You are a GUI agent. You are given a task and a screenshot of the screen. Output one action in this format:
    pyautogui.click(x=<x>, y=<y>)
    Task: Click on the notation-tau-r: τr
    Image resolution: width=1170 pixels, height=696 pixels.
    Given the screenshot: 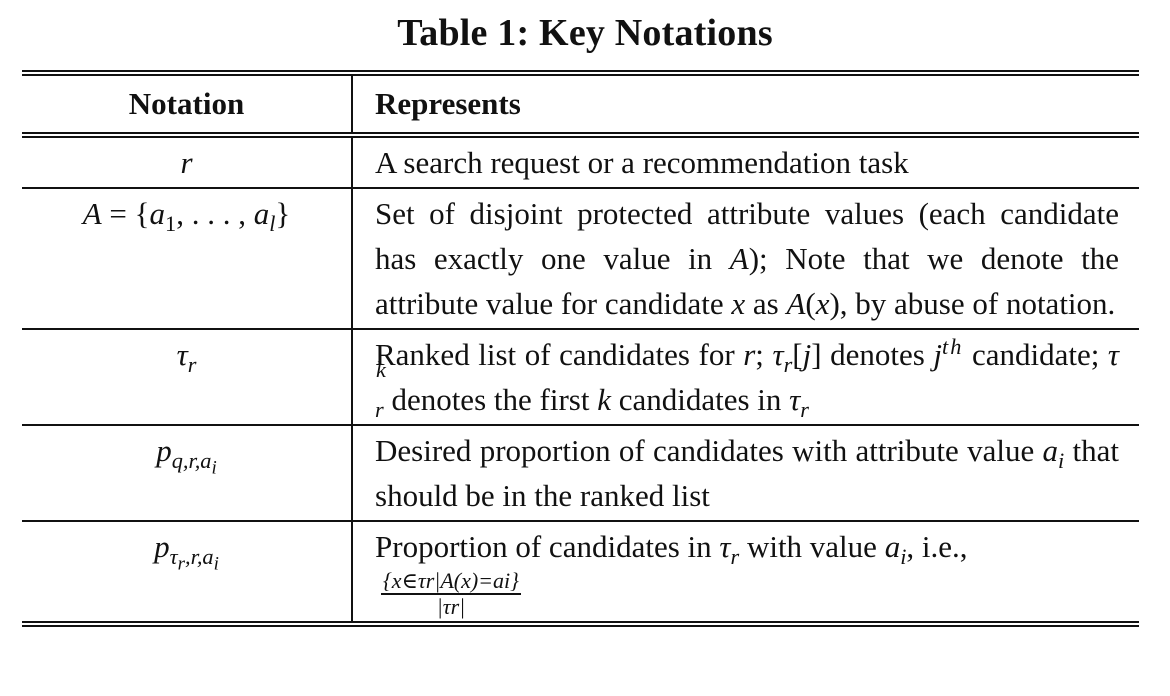 What is the action you would take?
    pyautogui.click(x=186, y=357)
    